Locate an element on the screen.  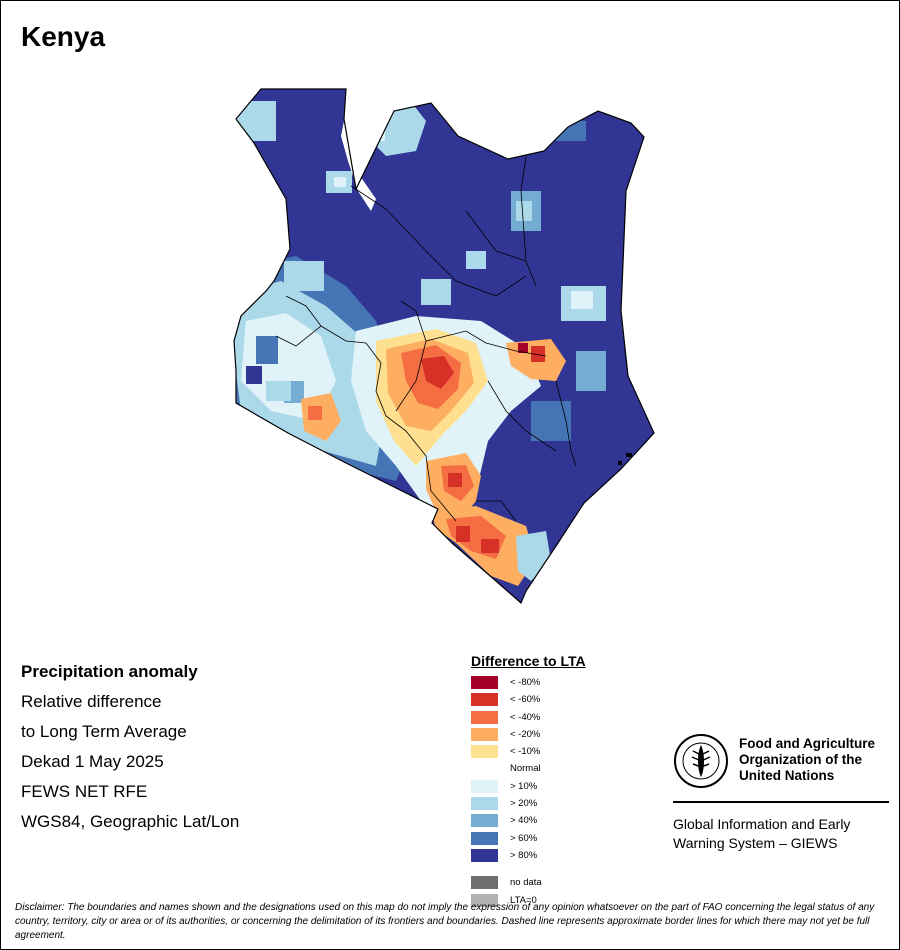
giews-line: Warning System – GIEWS is located at coordinates (755, 843).